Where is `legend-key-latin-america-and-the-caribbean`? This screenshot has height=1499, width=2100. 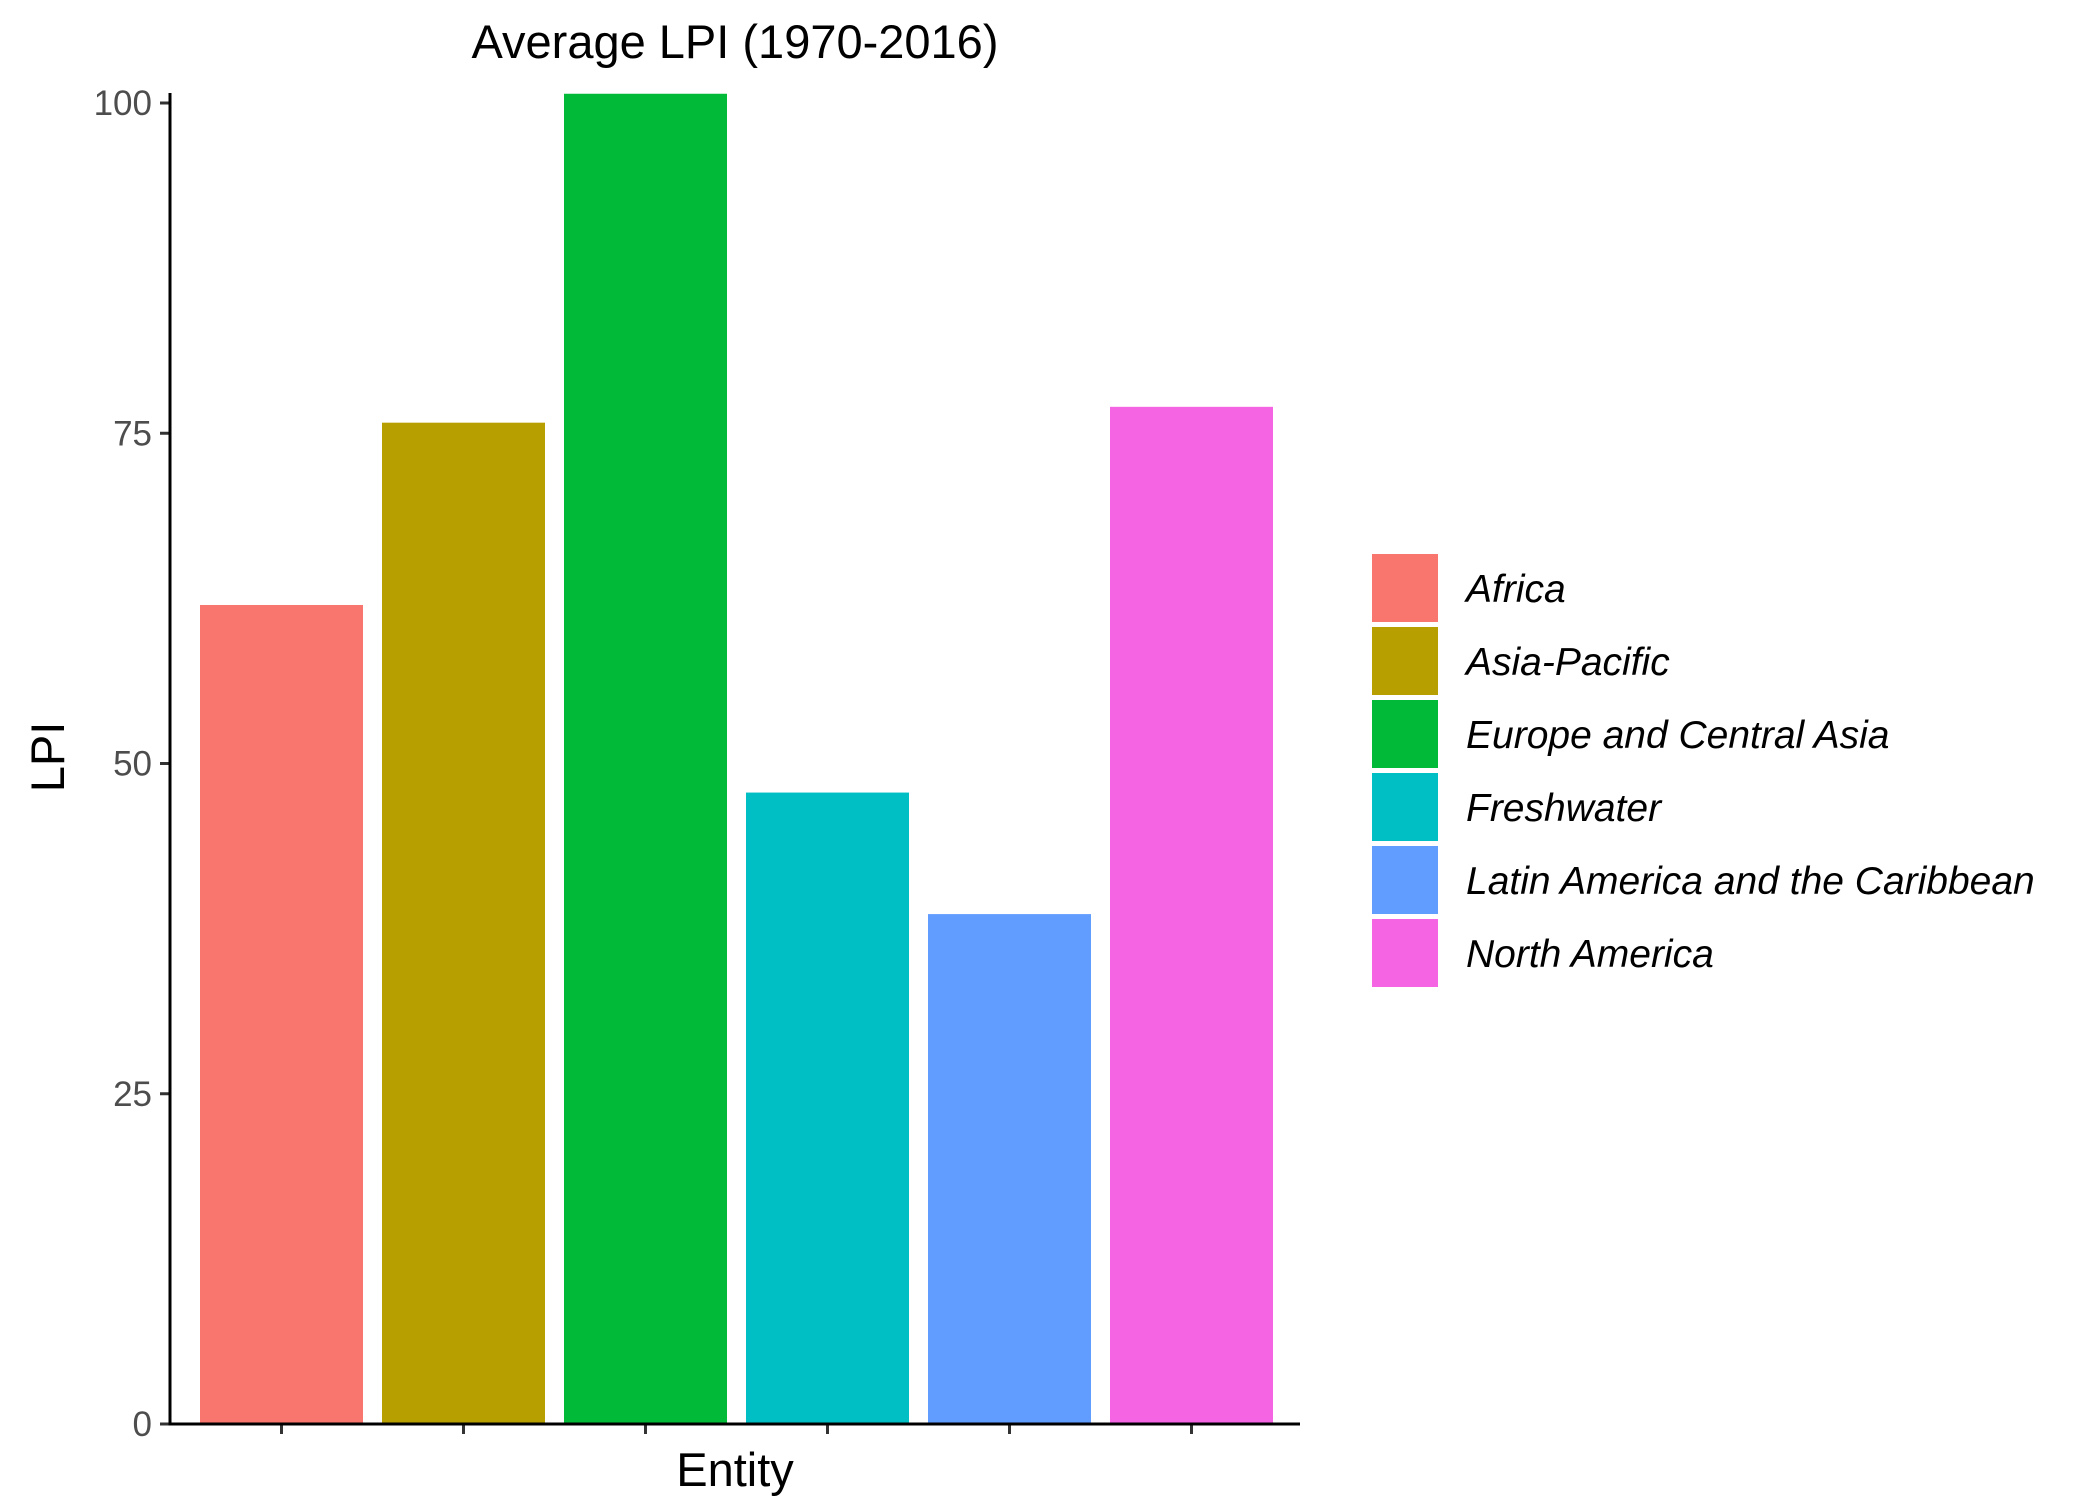 legend-key-latin-america-and-the-caribbean is located at coordinates (1405, 880).